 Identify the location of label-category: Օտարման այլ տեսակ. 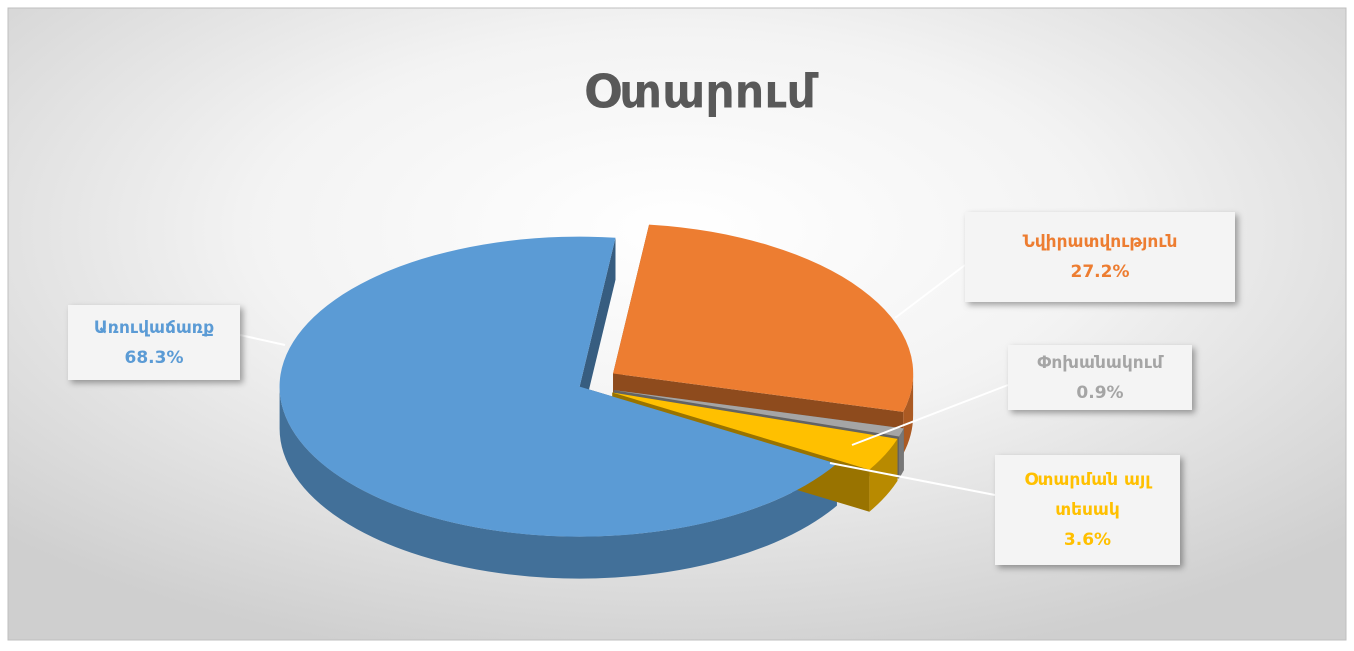
(1087, 495).